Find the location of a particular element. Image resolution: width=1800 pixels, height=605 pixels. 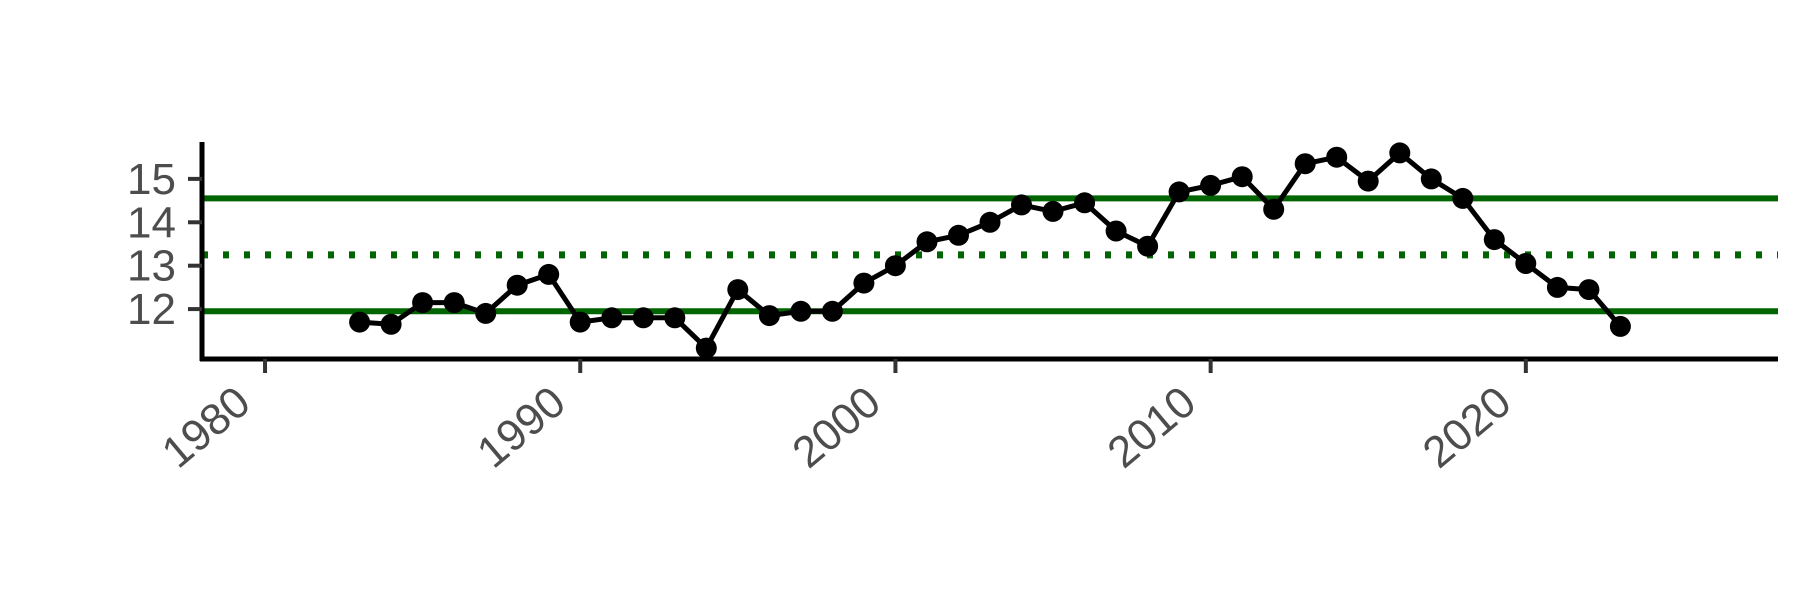

x-tick-label: 2010 is located at coordinates (1152, 427).